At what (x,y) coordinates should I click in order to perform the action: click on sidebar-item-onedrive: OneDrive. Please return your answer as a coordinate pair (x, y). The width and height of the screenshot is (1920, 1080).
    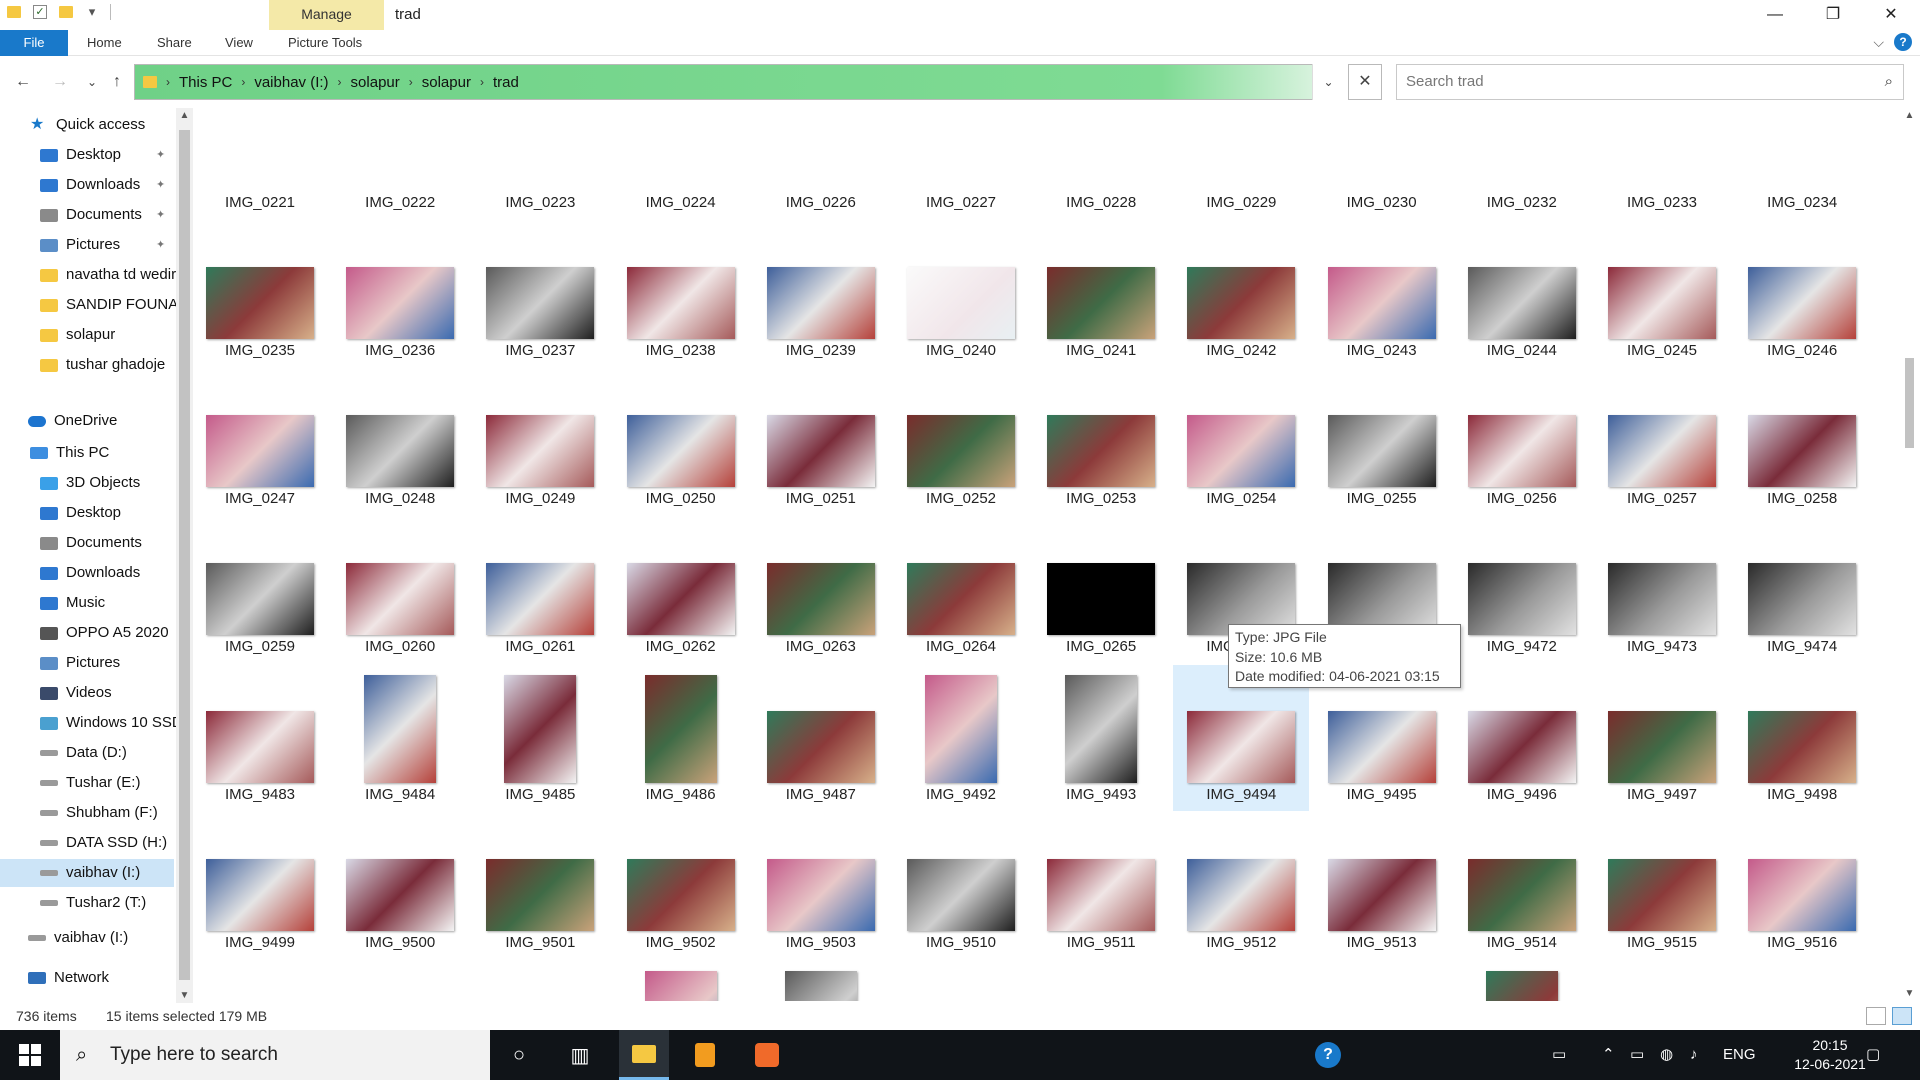
    Looking at the image, I should click on (72, 421).